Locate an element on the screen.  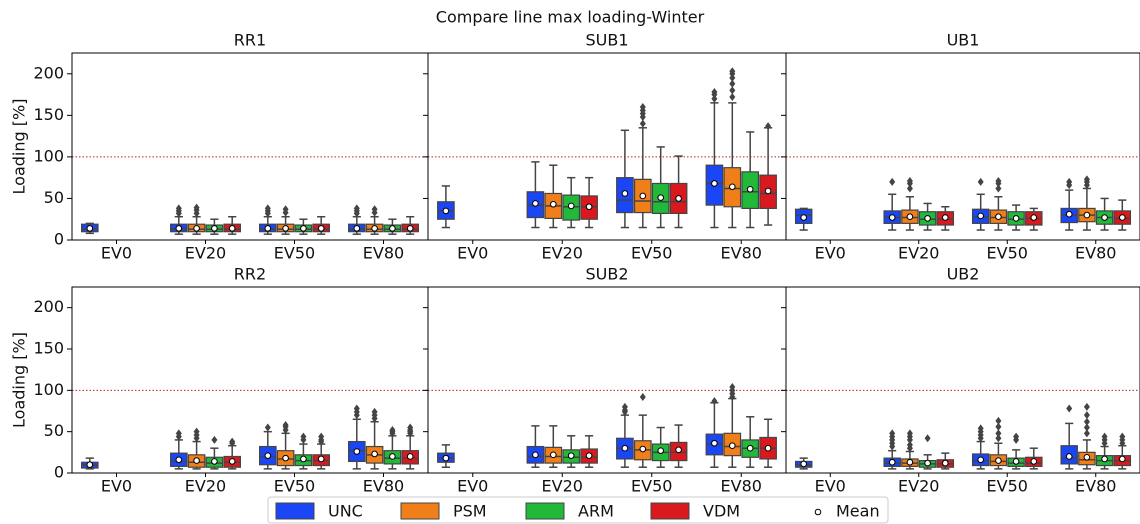
panel-title: RR2 is located at coordinates (250, 274).